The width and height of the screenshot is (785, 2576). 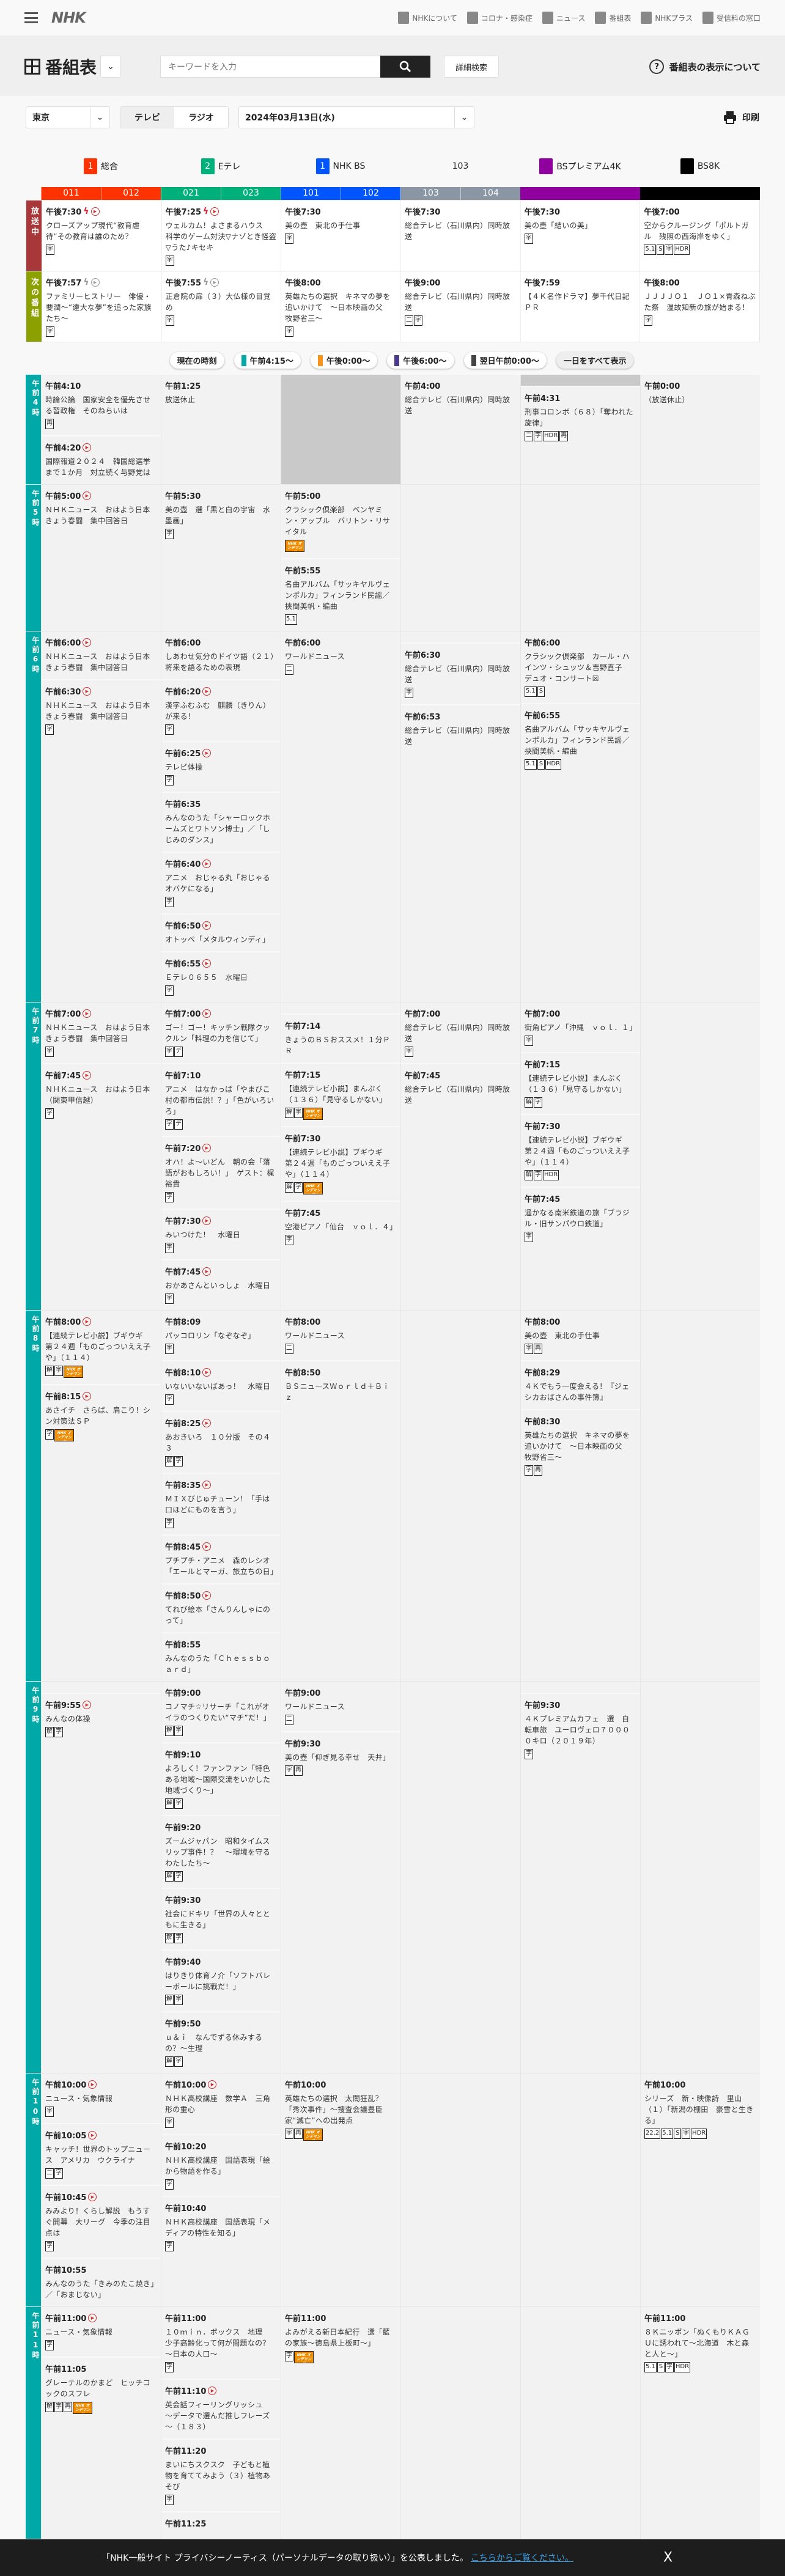 What do you see at coordinates (699, 2109) in the screenshot?
I see `program-title: シリーズ 新・映像詩 里山（１）「新潟の棚田 豪雪と生きる」` at bounding box center [699, 2109].